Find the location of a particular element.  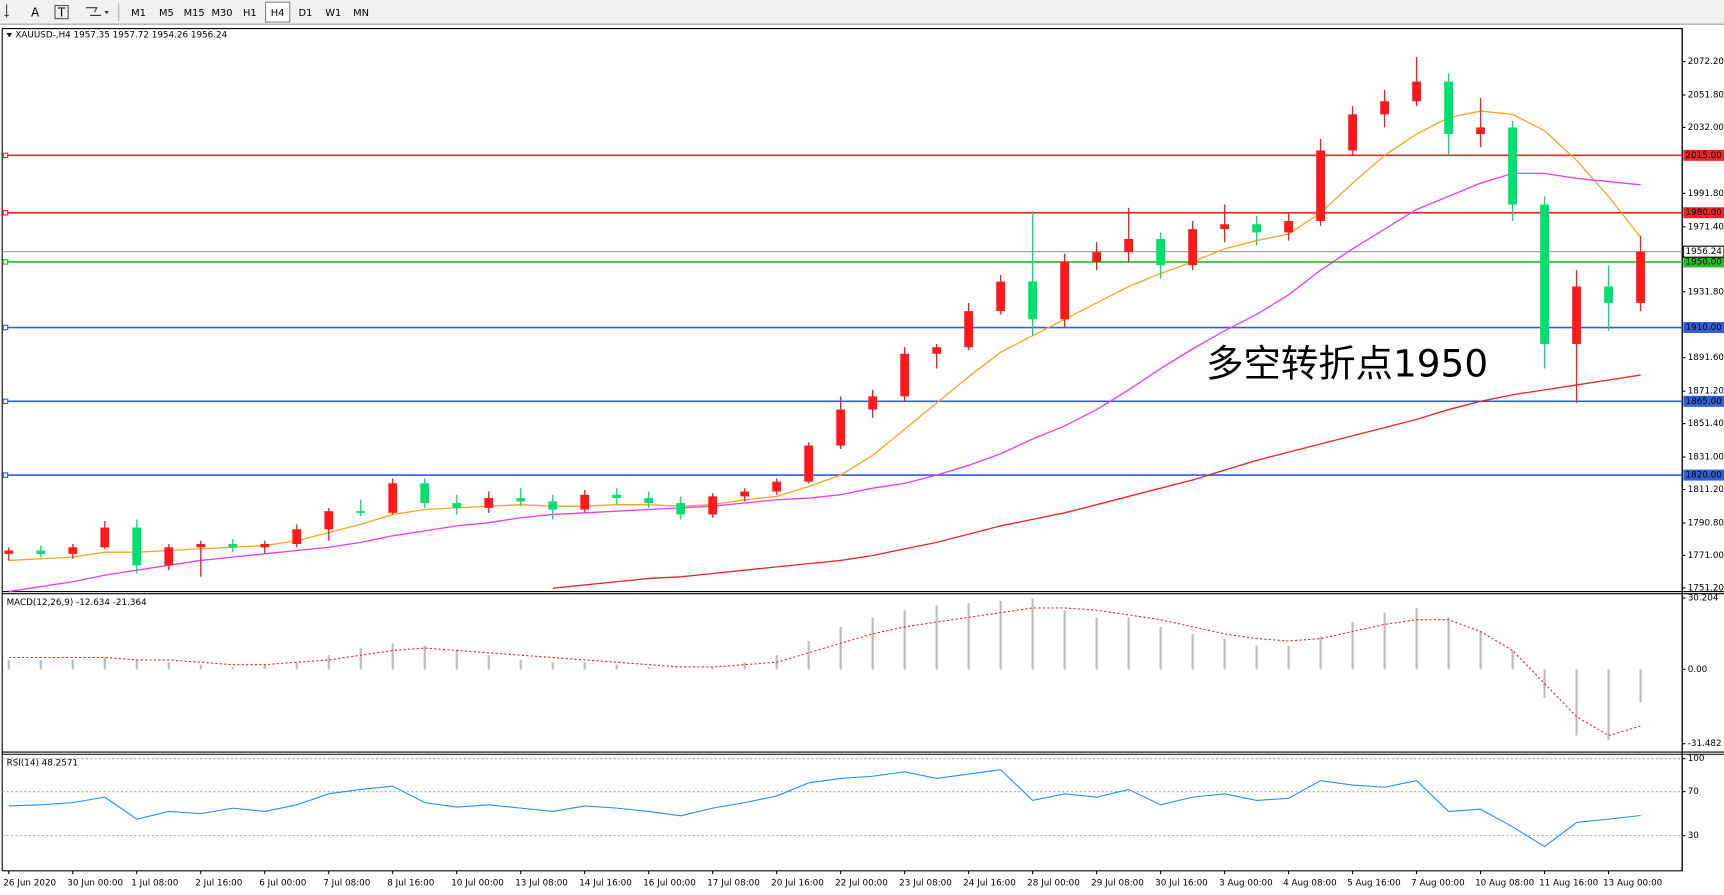

x-tick-label: 7 Jul 08:00 is located at coordinates (346, 883).